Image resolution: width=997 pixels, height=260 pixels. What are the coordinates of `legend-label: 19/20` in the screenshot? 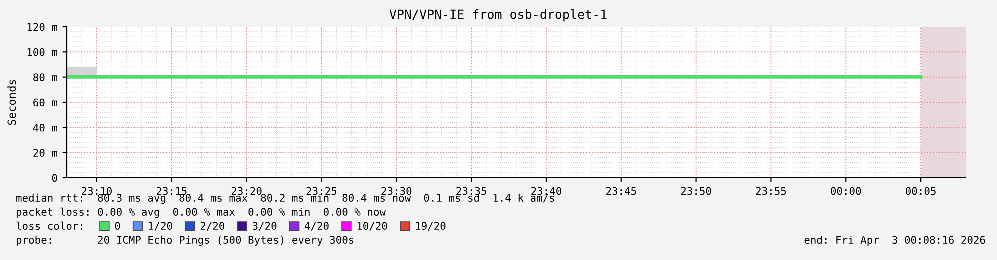 It's located at (431, 226).